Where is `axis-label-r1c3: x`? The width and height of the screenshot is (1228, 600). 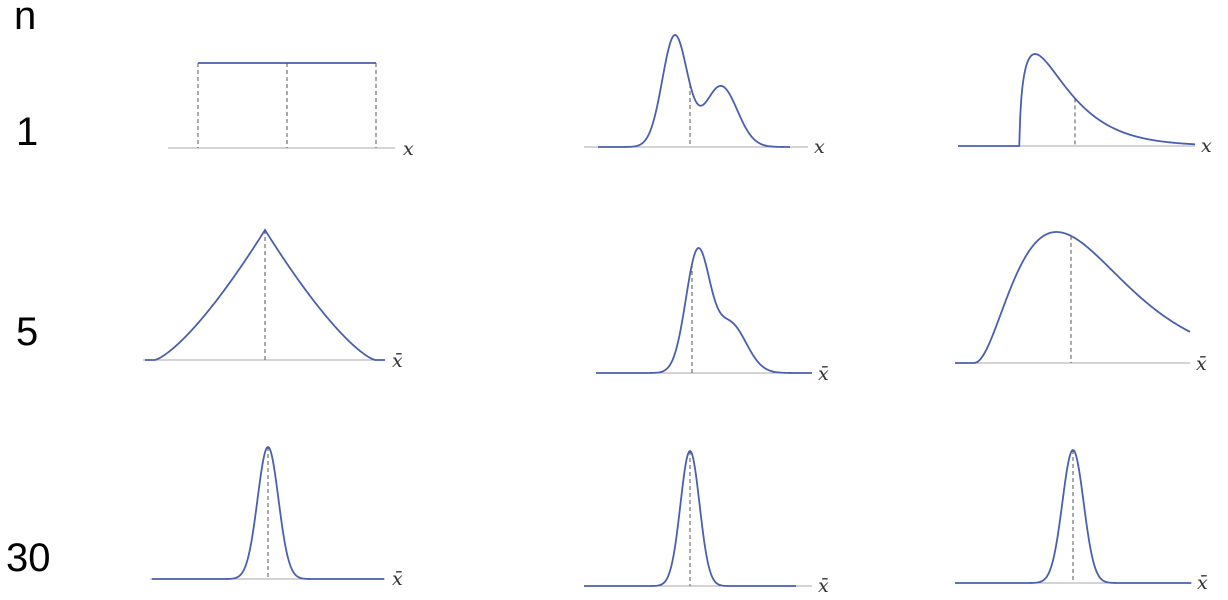 axis-label-r1c3: x is located at coordinates (1206, 146).